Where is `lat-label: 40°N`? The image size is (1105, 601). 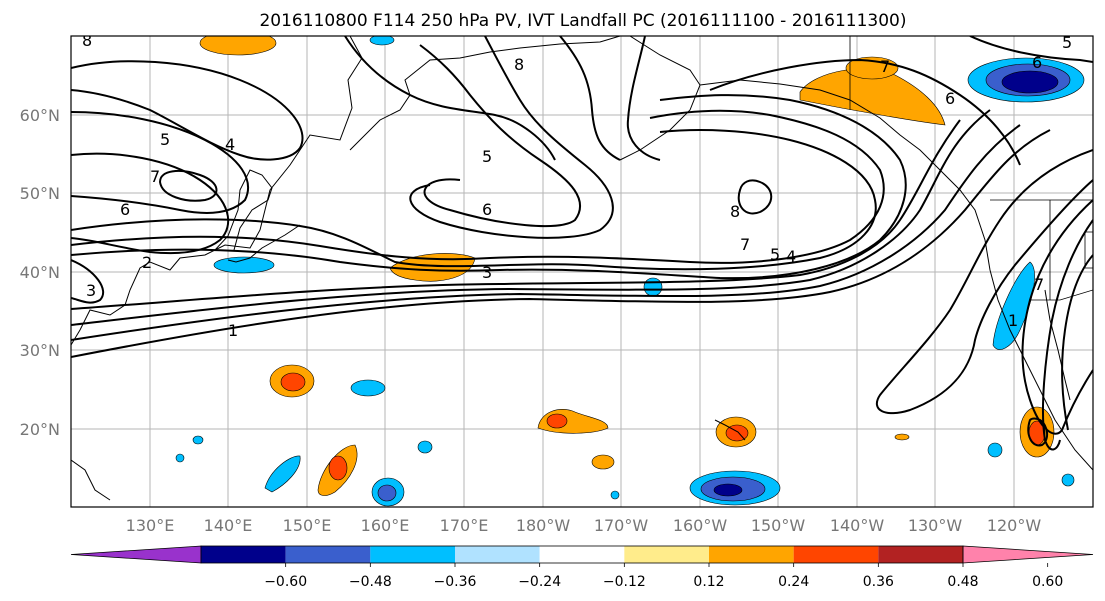
lat-label: 40°N is located at coordinates (40, 272).